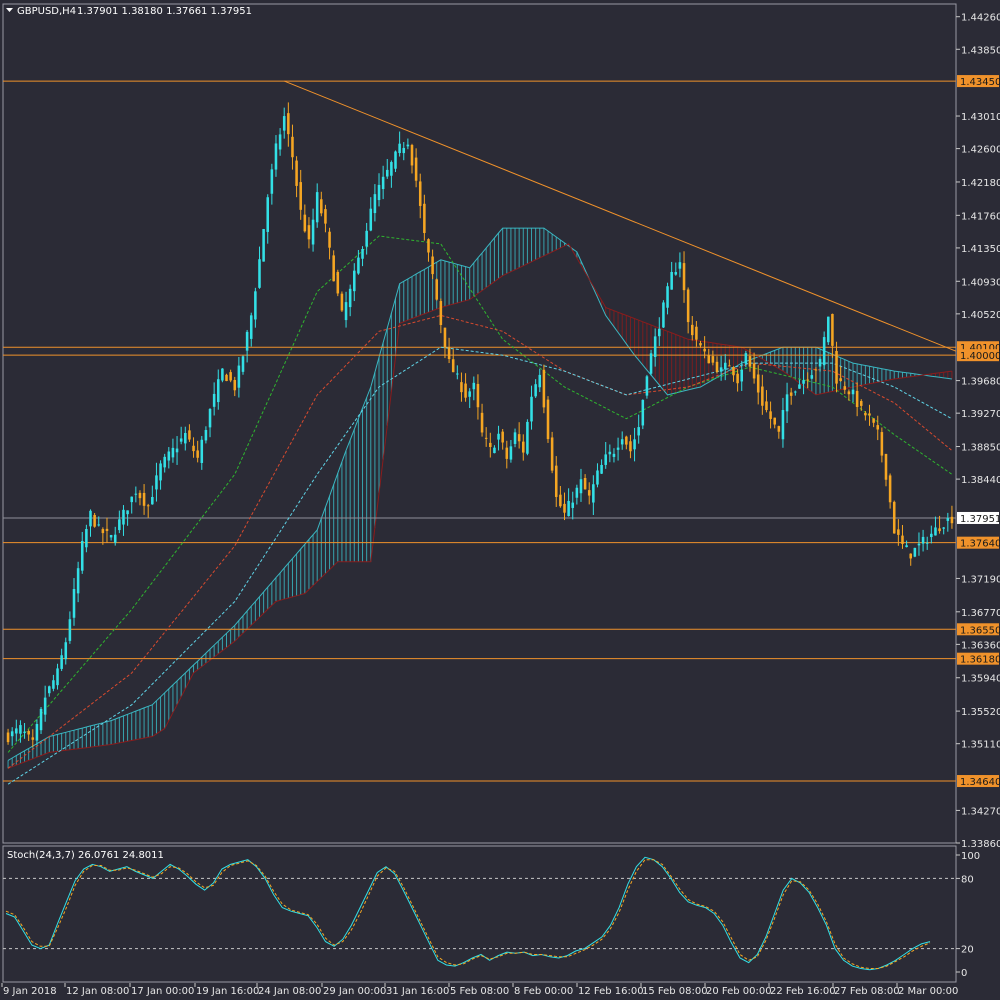  Describe the element at coordinates (980, 50) in the screenshot. I see `price-tick-label: 1.43850` at that location.